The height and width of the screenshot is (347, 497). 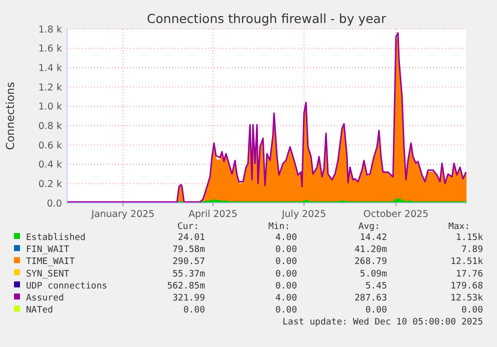 I want to click on legend-label: FIN_WAIT, so click(x=48, y=250).